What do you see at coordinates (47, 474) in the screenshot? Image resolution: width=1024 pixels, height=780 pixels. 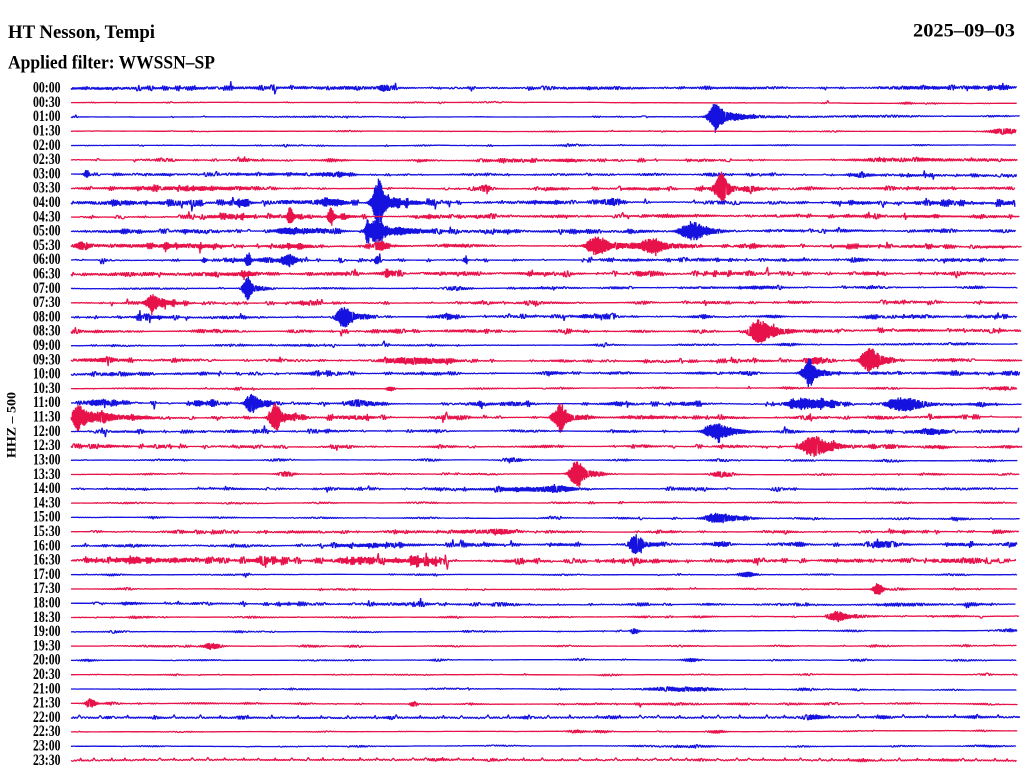 I see `svg-text: 13:30` at bounding box center [47, 474].